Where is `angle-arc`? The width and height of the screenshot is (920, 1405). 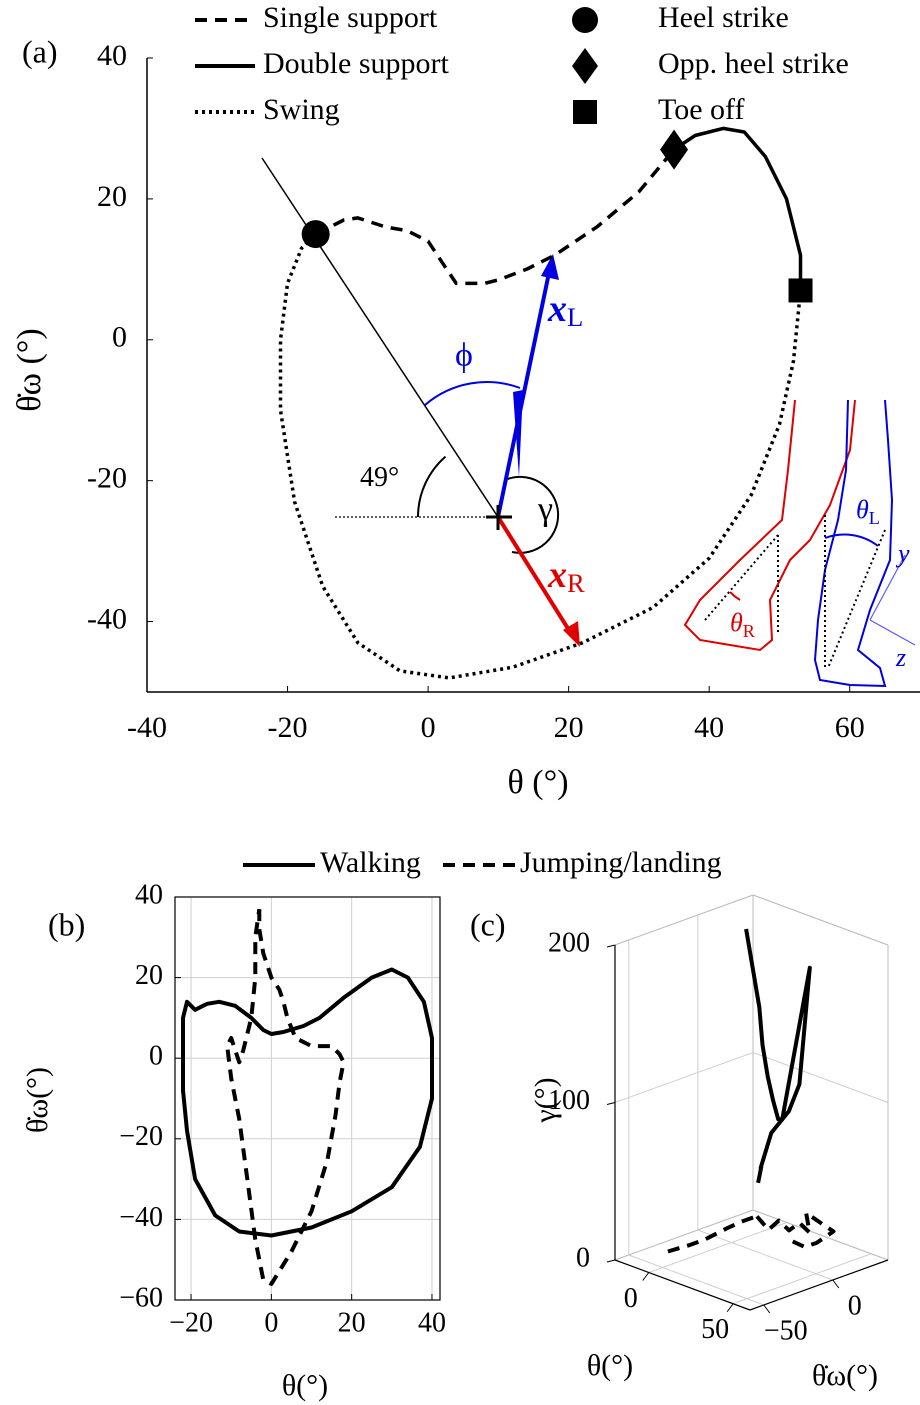 angle-arc is located at coordinates (431, 486).